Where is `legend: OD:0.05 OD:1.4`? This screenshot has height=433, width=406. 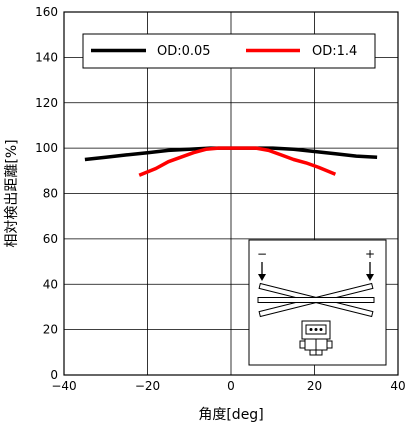 legend: OD:0.05 OD:1.4 is located at coordinates (229, 51).